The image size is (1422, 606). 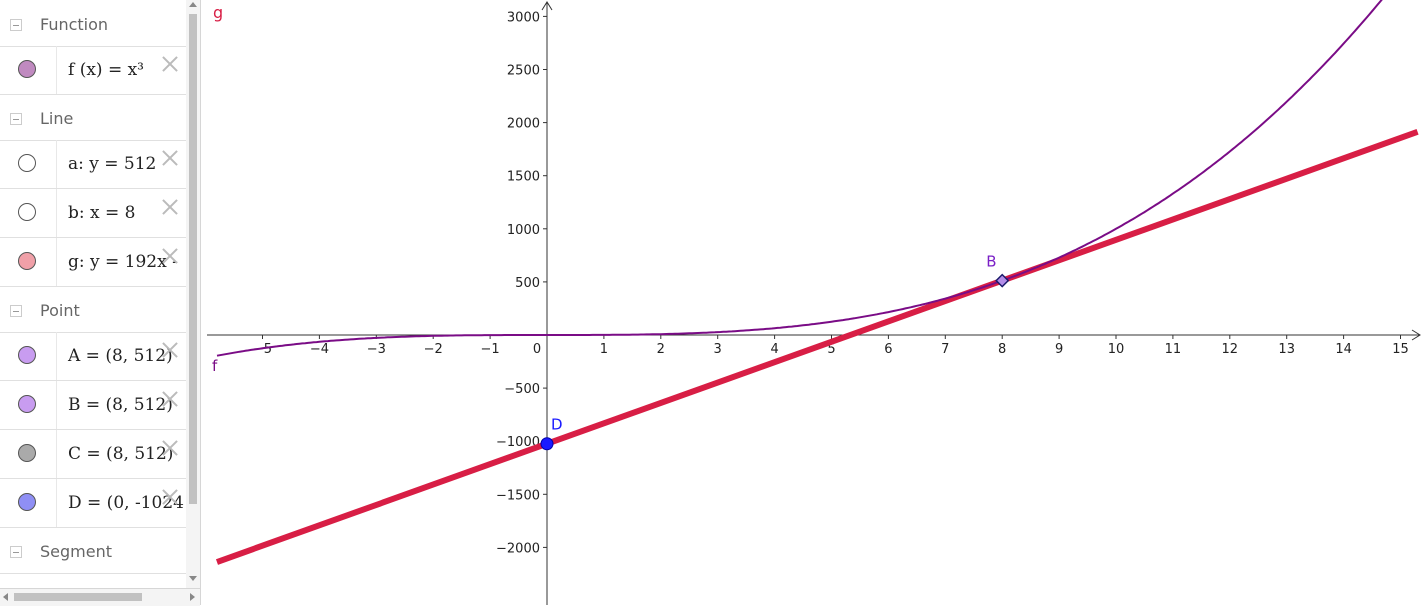 I want to click on point-D, so click(x=547, y=444).